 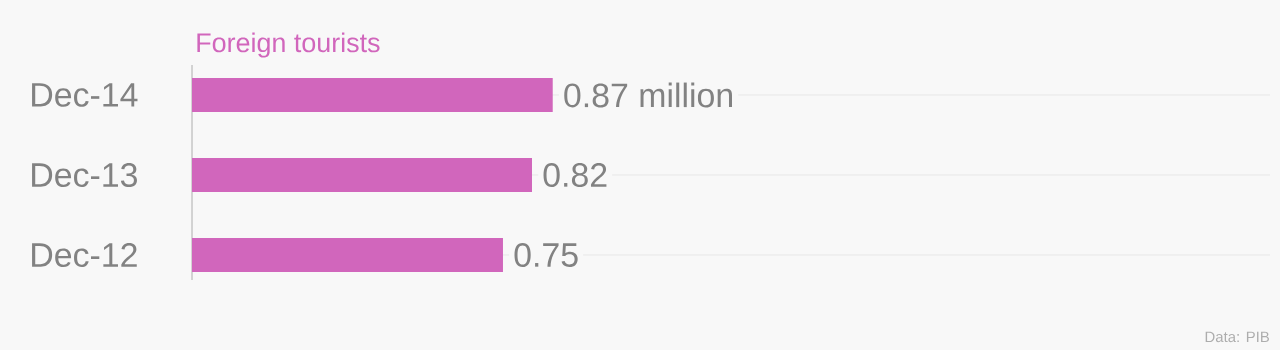 I want to click on y-tick-label: Dec-14, so click(x=85, y=95).